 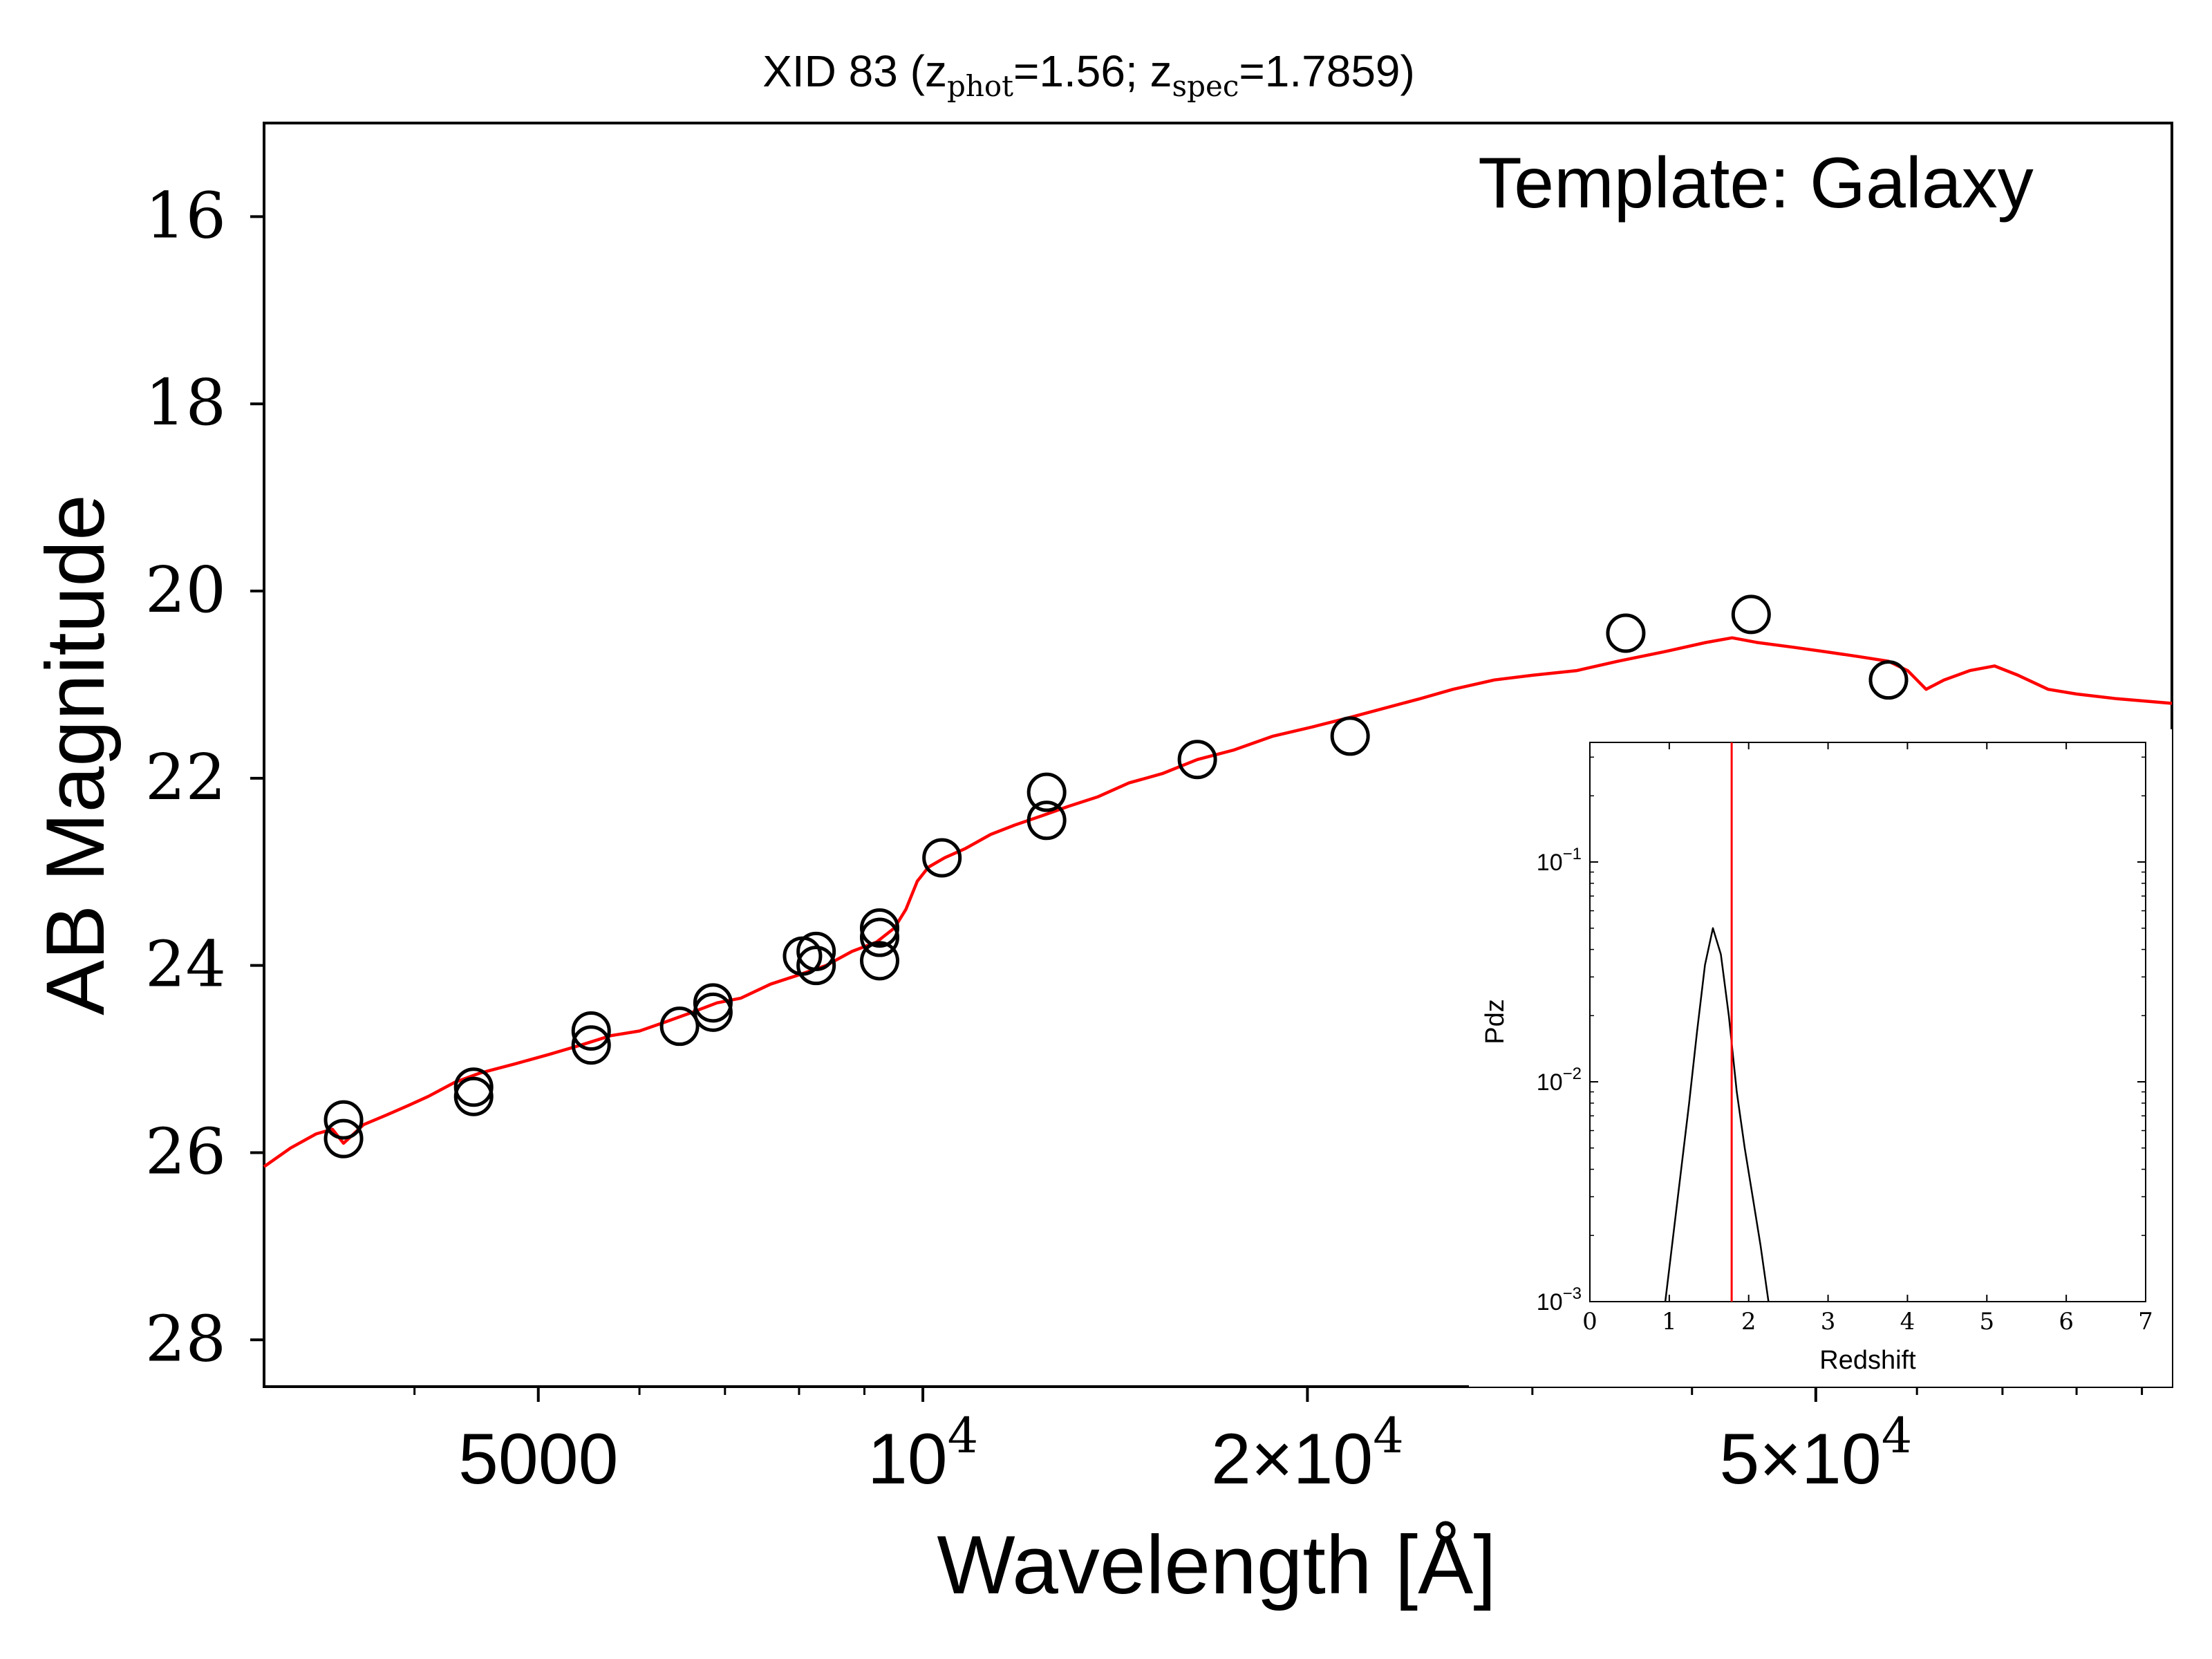 What do you see at coordinates (185, 1339) in the screenshot?
I see `y-tick-label: 28` at bounding box center [185, 1339].